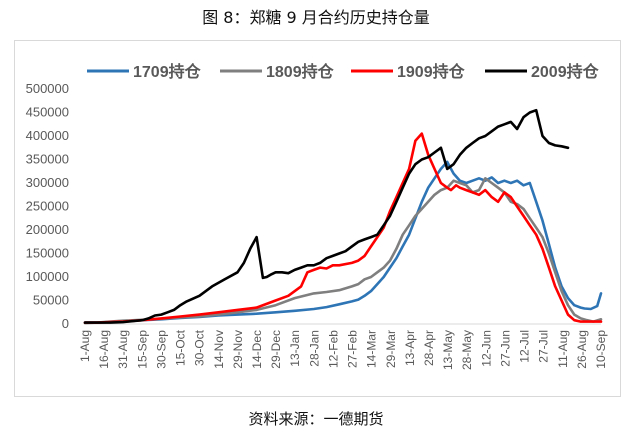 Image resolution: width=632 pixels, height=434 pixels. Describe the element at coordinates (161, 349) in the screenshot. I see `x-tick-label: 30-Sep` at that location.